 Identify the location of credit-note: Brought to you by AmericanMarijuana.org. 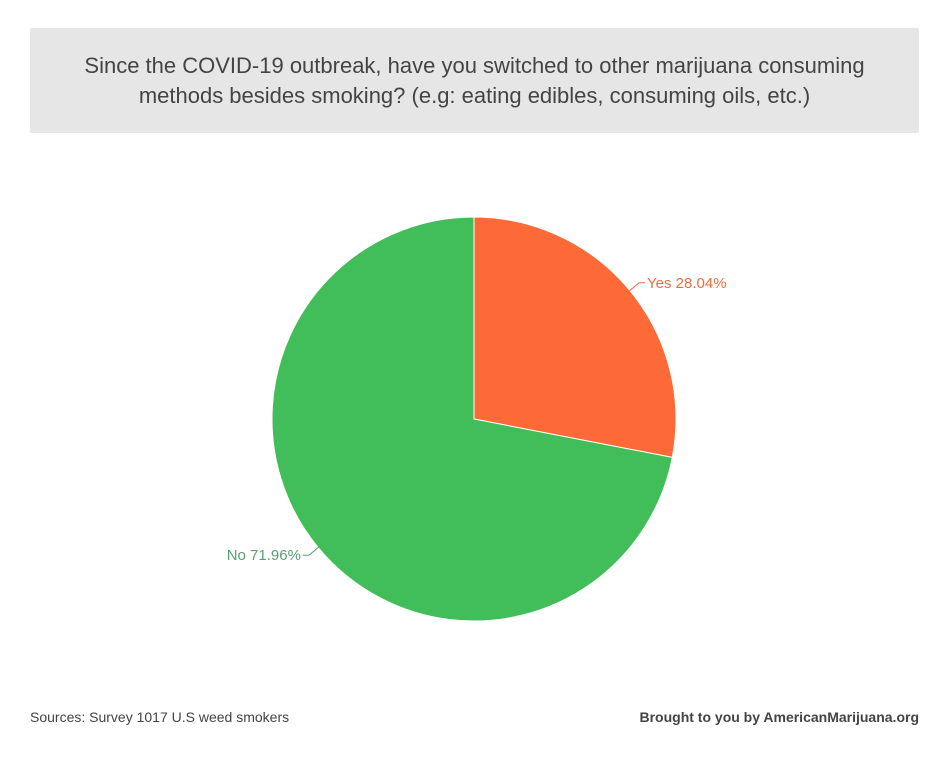
(779, 717).